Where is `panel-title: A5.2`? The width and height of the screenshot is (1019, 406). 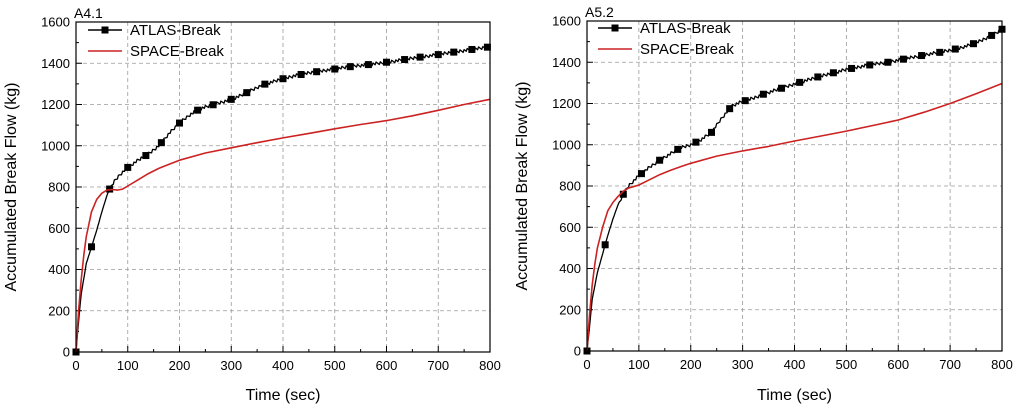 panel-title: A5.2 is located at coordinates (599, 12).